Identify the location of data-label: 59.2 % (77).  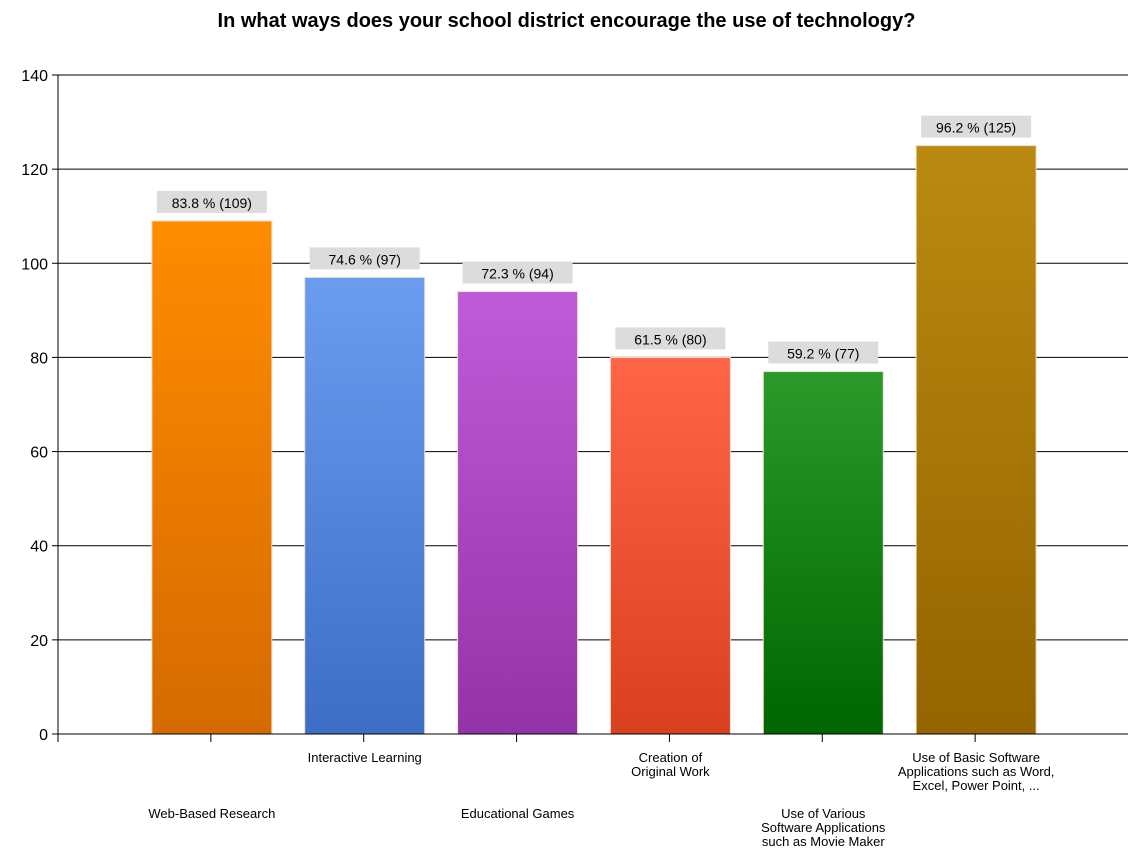
(823, 354).